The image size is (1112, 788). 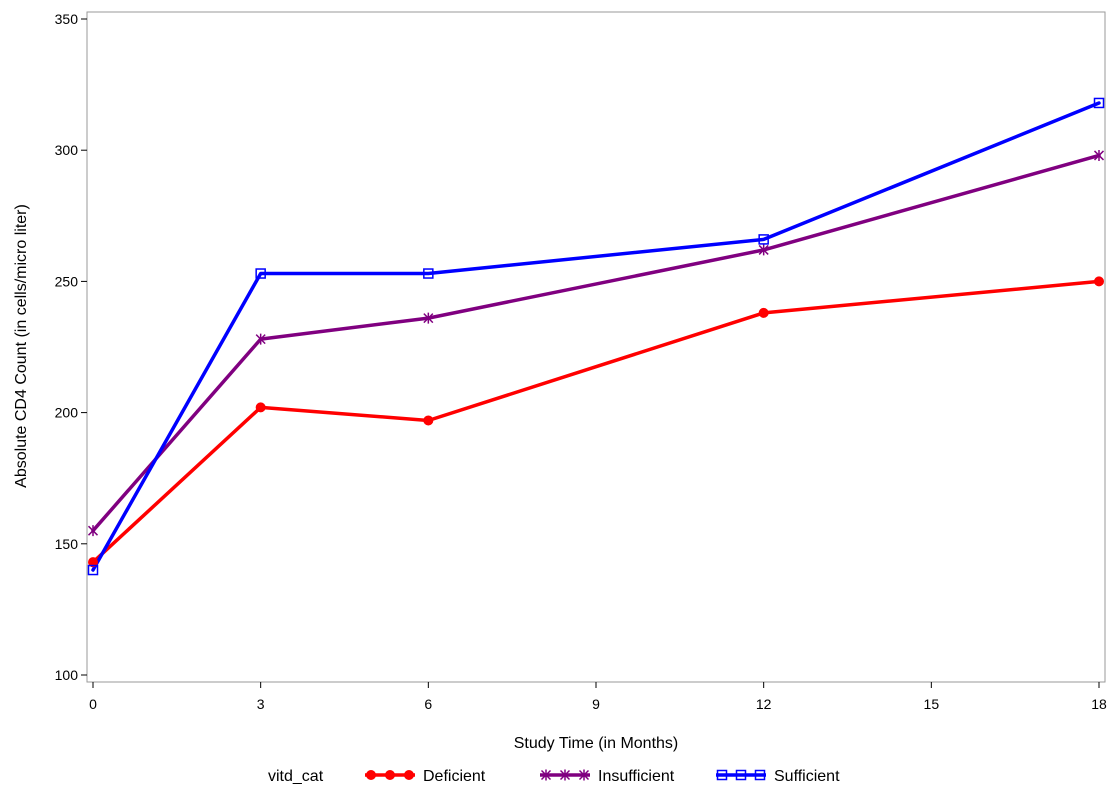 What do you see at coordinates (71, 347) in the screenshot?
I see `y-axis-ticks: 100 150 200 250 300 350` at bounding box center [71, 347].